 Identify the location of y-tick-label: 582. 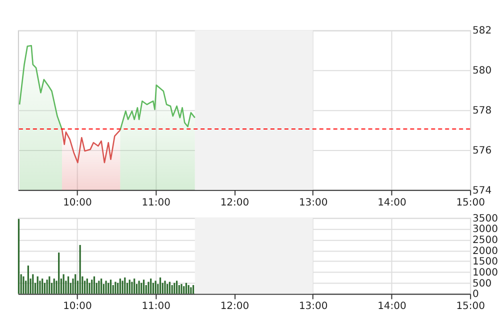
(482, 31).